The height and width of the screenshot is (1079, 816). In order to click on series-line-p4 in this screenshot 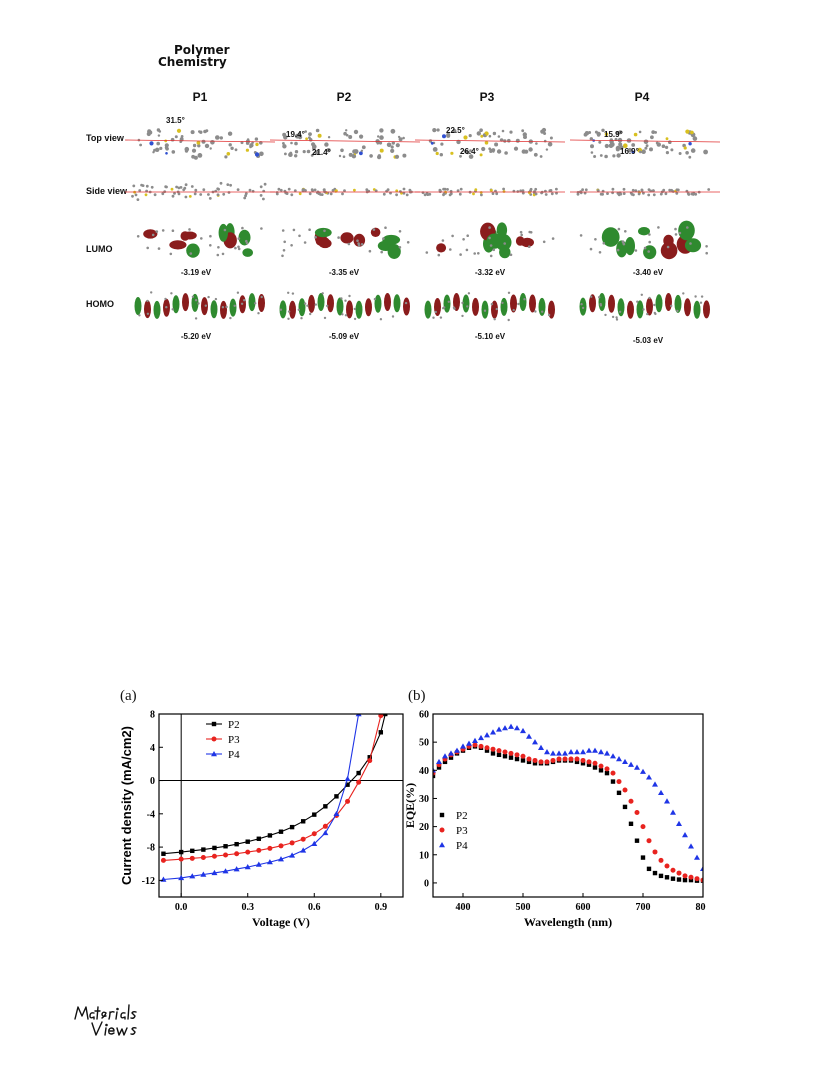, I will do `click(261, 797)`.